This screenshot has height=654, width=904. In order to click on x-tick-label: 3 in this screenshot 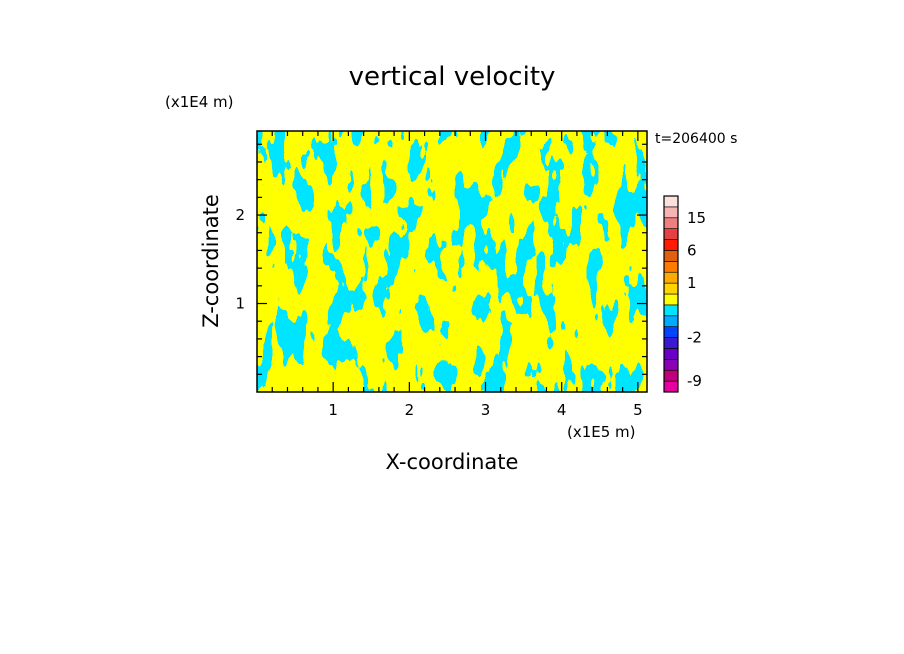, I will do `click(486, 410)`.